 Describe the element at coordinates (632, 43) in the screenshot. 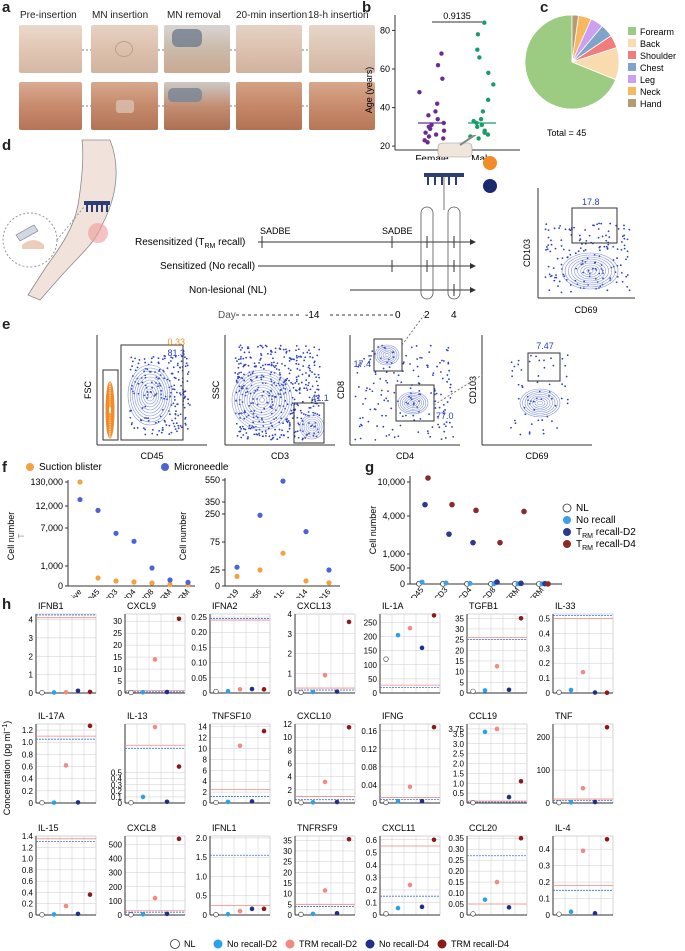

I see `legend-swatch` at that location.